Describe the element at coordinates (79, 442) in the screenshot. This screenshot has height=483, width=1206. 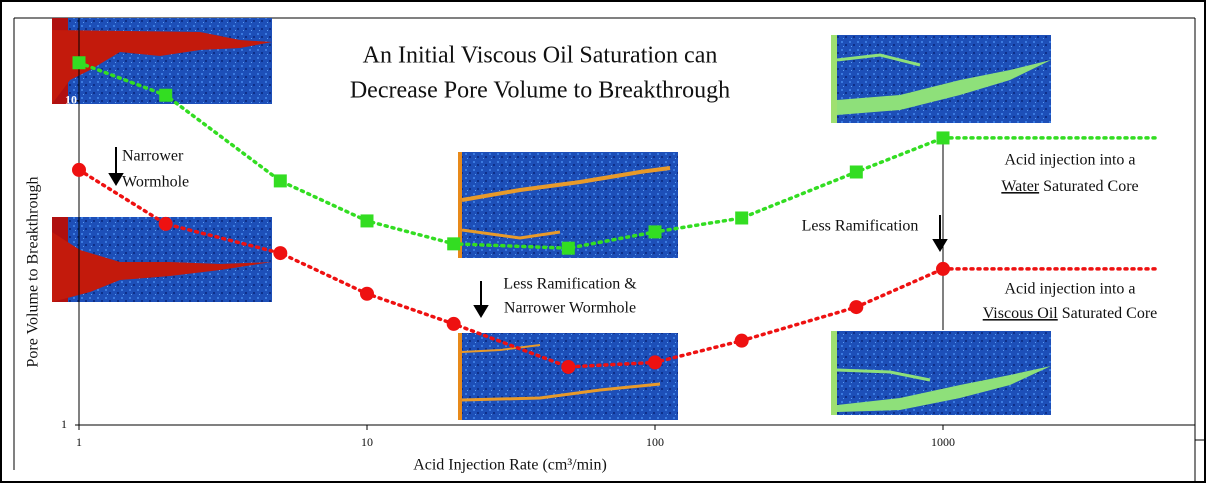
I see `x-tick-label: 1` at that location.